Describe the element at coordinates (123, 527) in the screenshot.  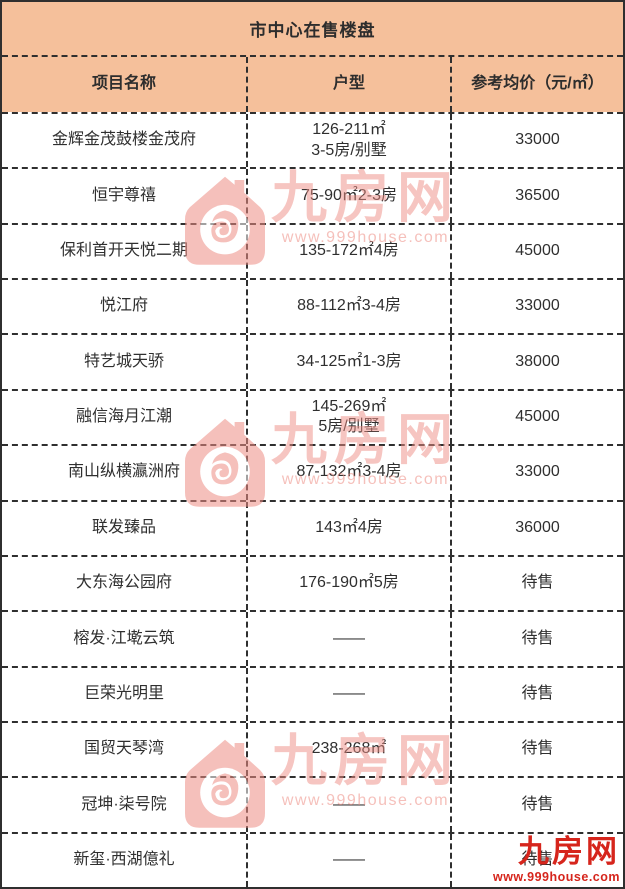
I see `project-name-cell: 联发臻品` at that location.